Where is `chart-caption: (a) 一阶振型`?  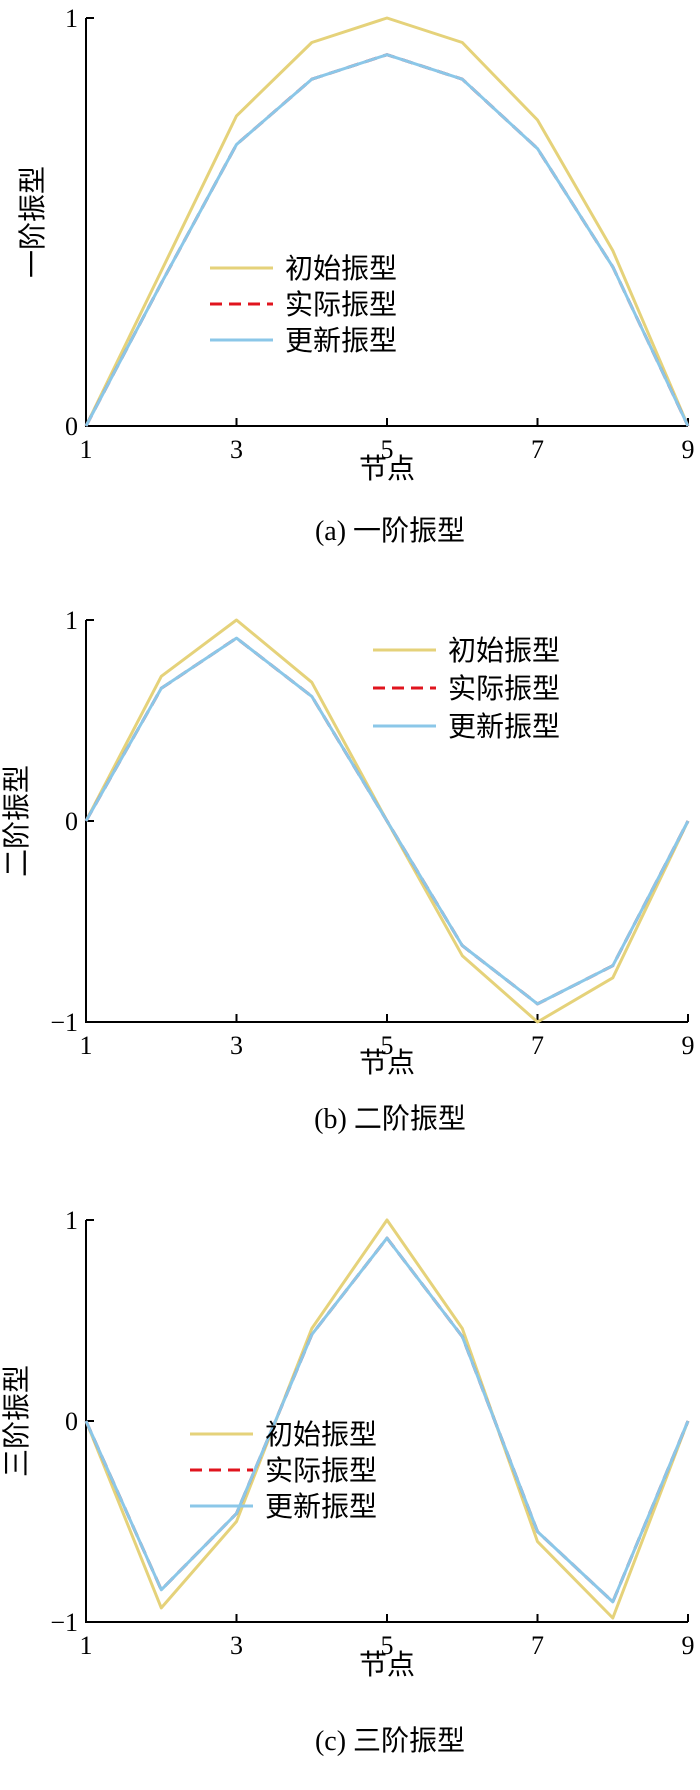 chart-caption: (a) 一阶振型 is located at coordinates (390, 531).